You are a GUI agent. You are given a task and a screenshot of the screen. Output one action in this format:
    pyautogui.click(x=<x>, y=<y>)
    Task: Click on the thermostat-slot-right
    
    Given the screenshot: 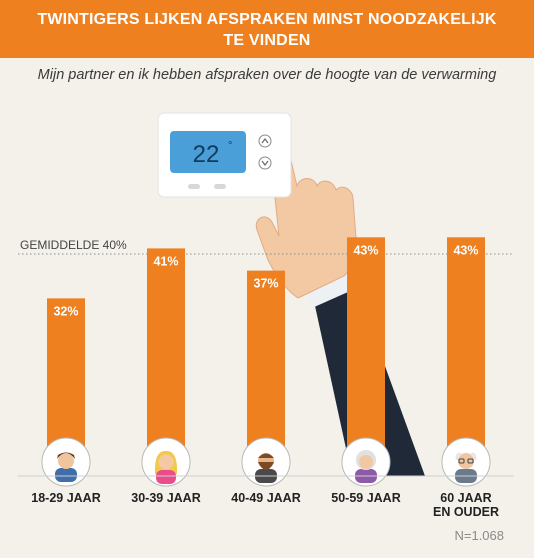 What is the action you would take?
    pyautogui.click(x=220, y=186)
    